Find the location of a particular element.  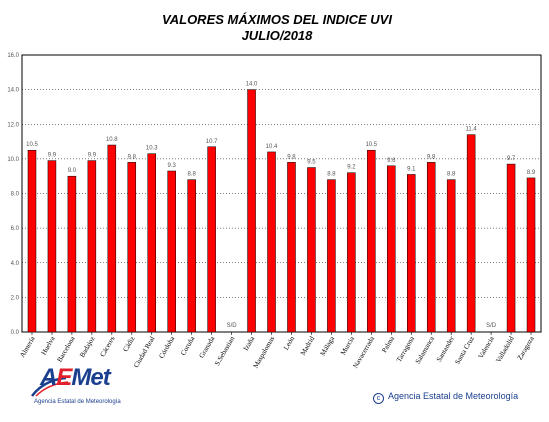

logo-wordmark: AEMet is located at coordinates (75, 378).